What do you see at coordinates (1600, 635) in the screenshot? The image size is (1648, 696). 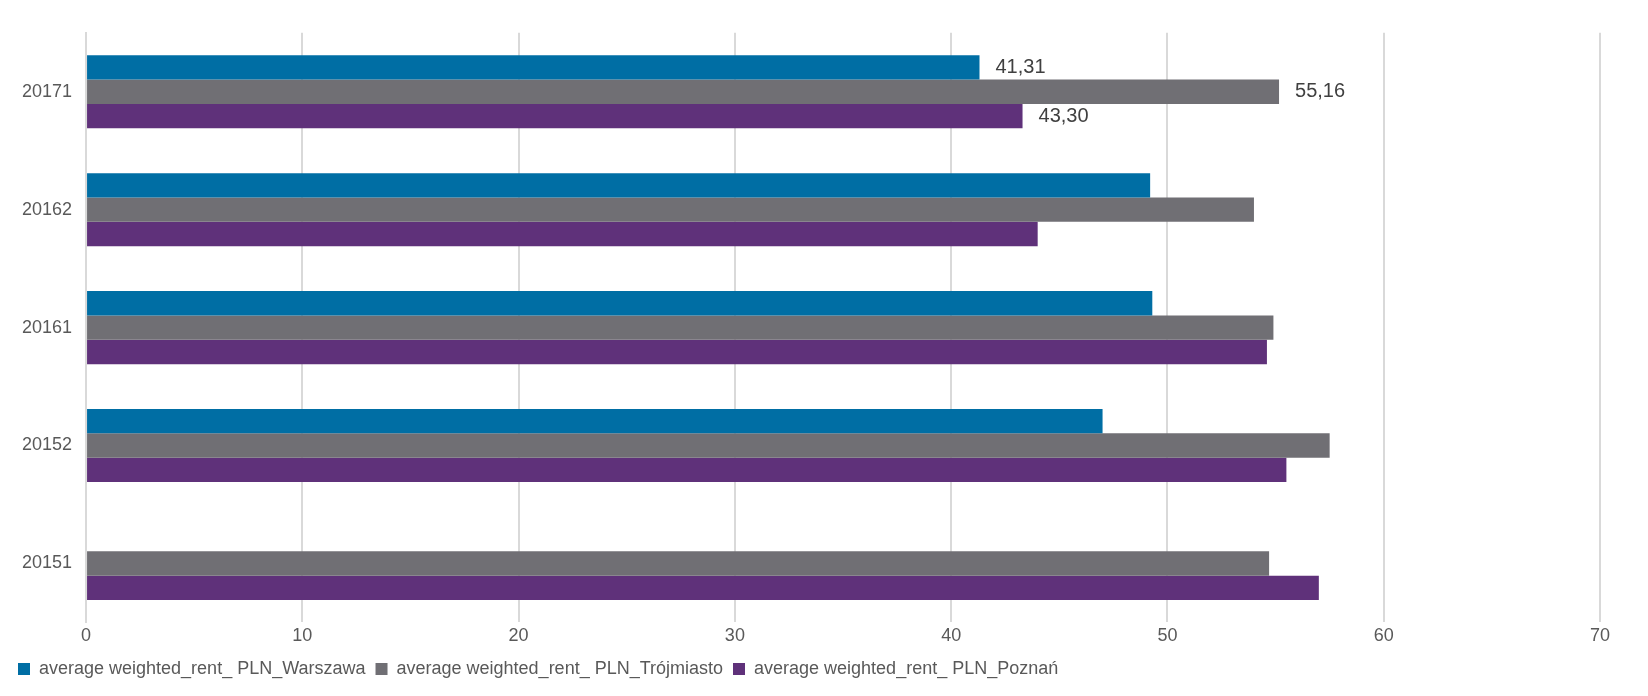 I see `x-tick-label: 70` at bounding box center [1600, 635].